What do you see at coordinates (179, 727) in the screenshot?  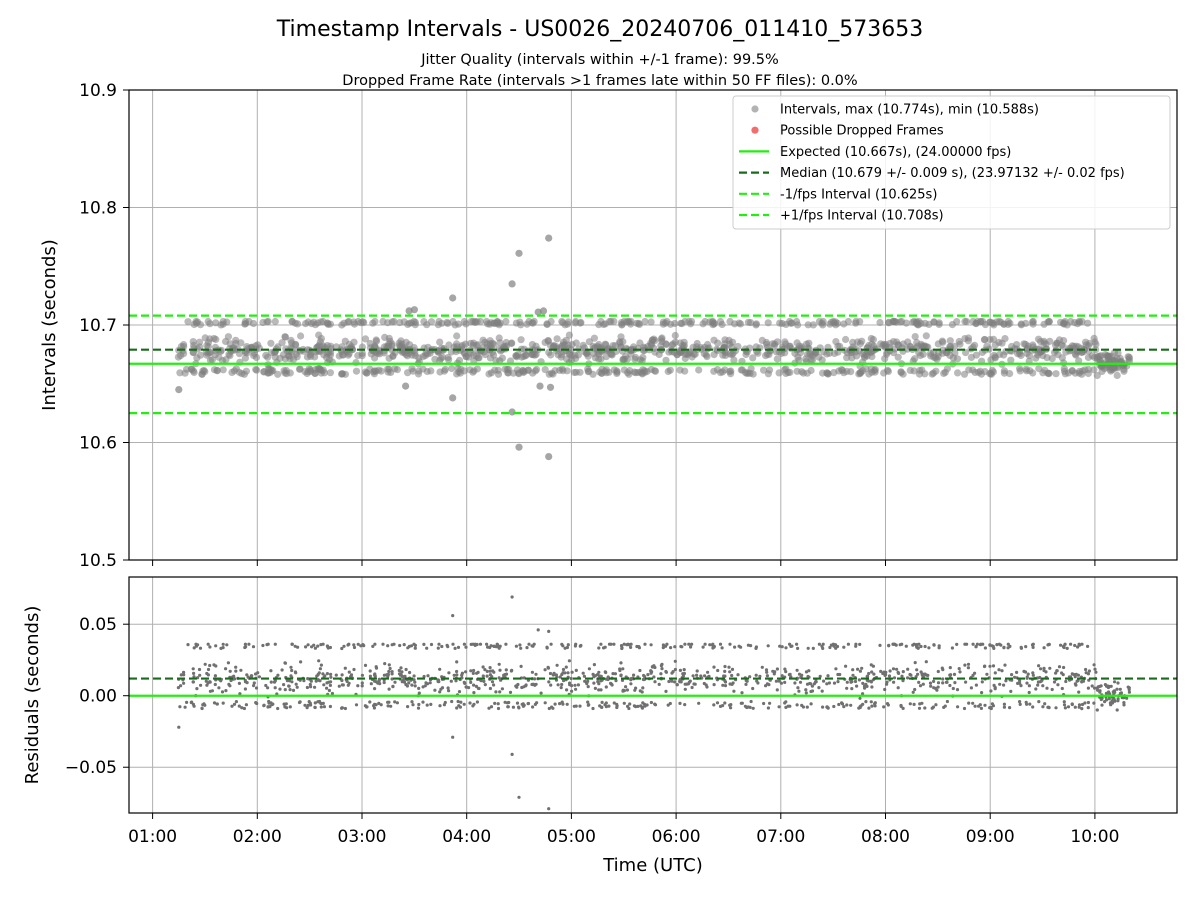 I see `residual-outlier-point` at bounding box center [179, 727].